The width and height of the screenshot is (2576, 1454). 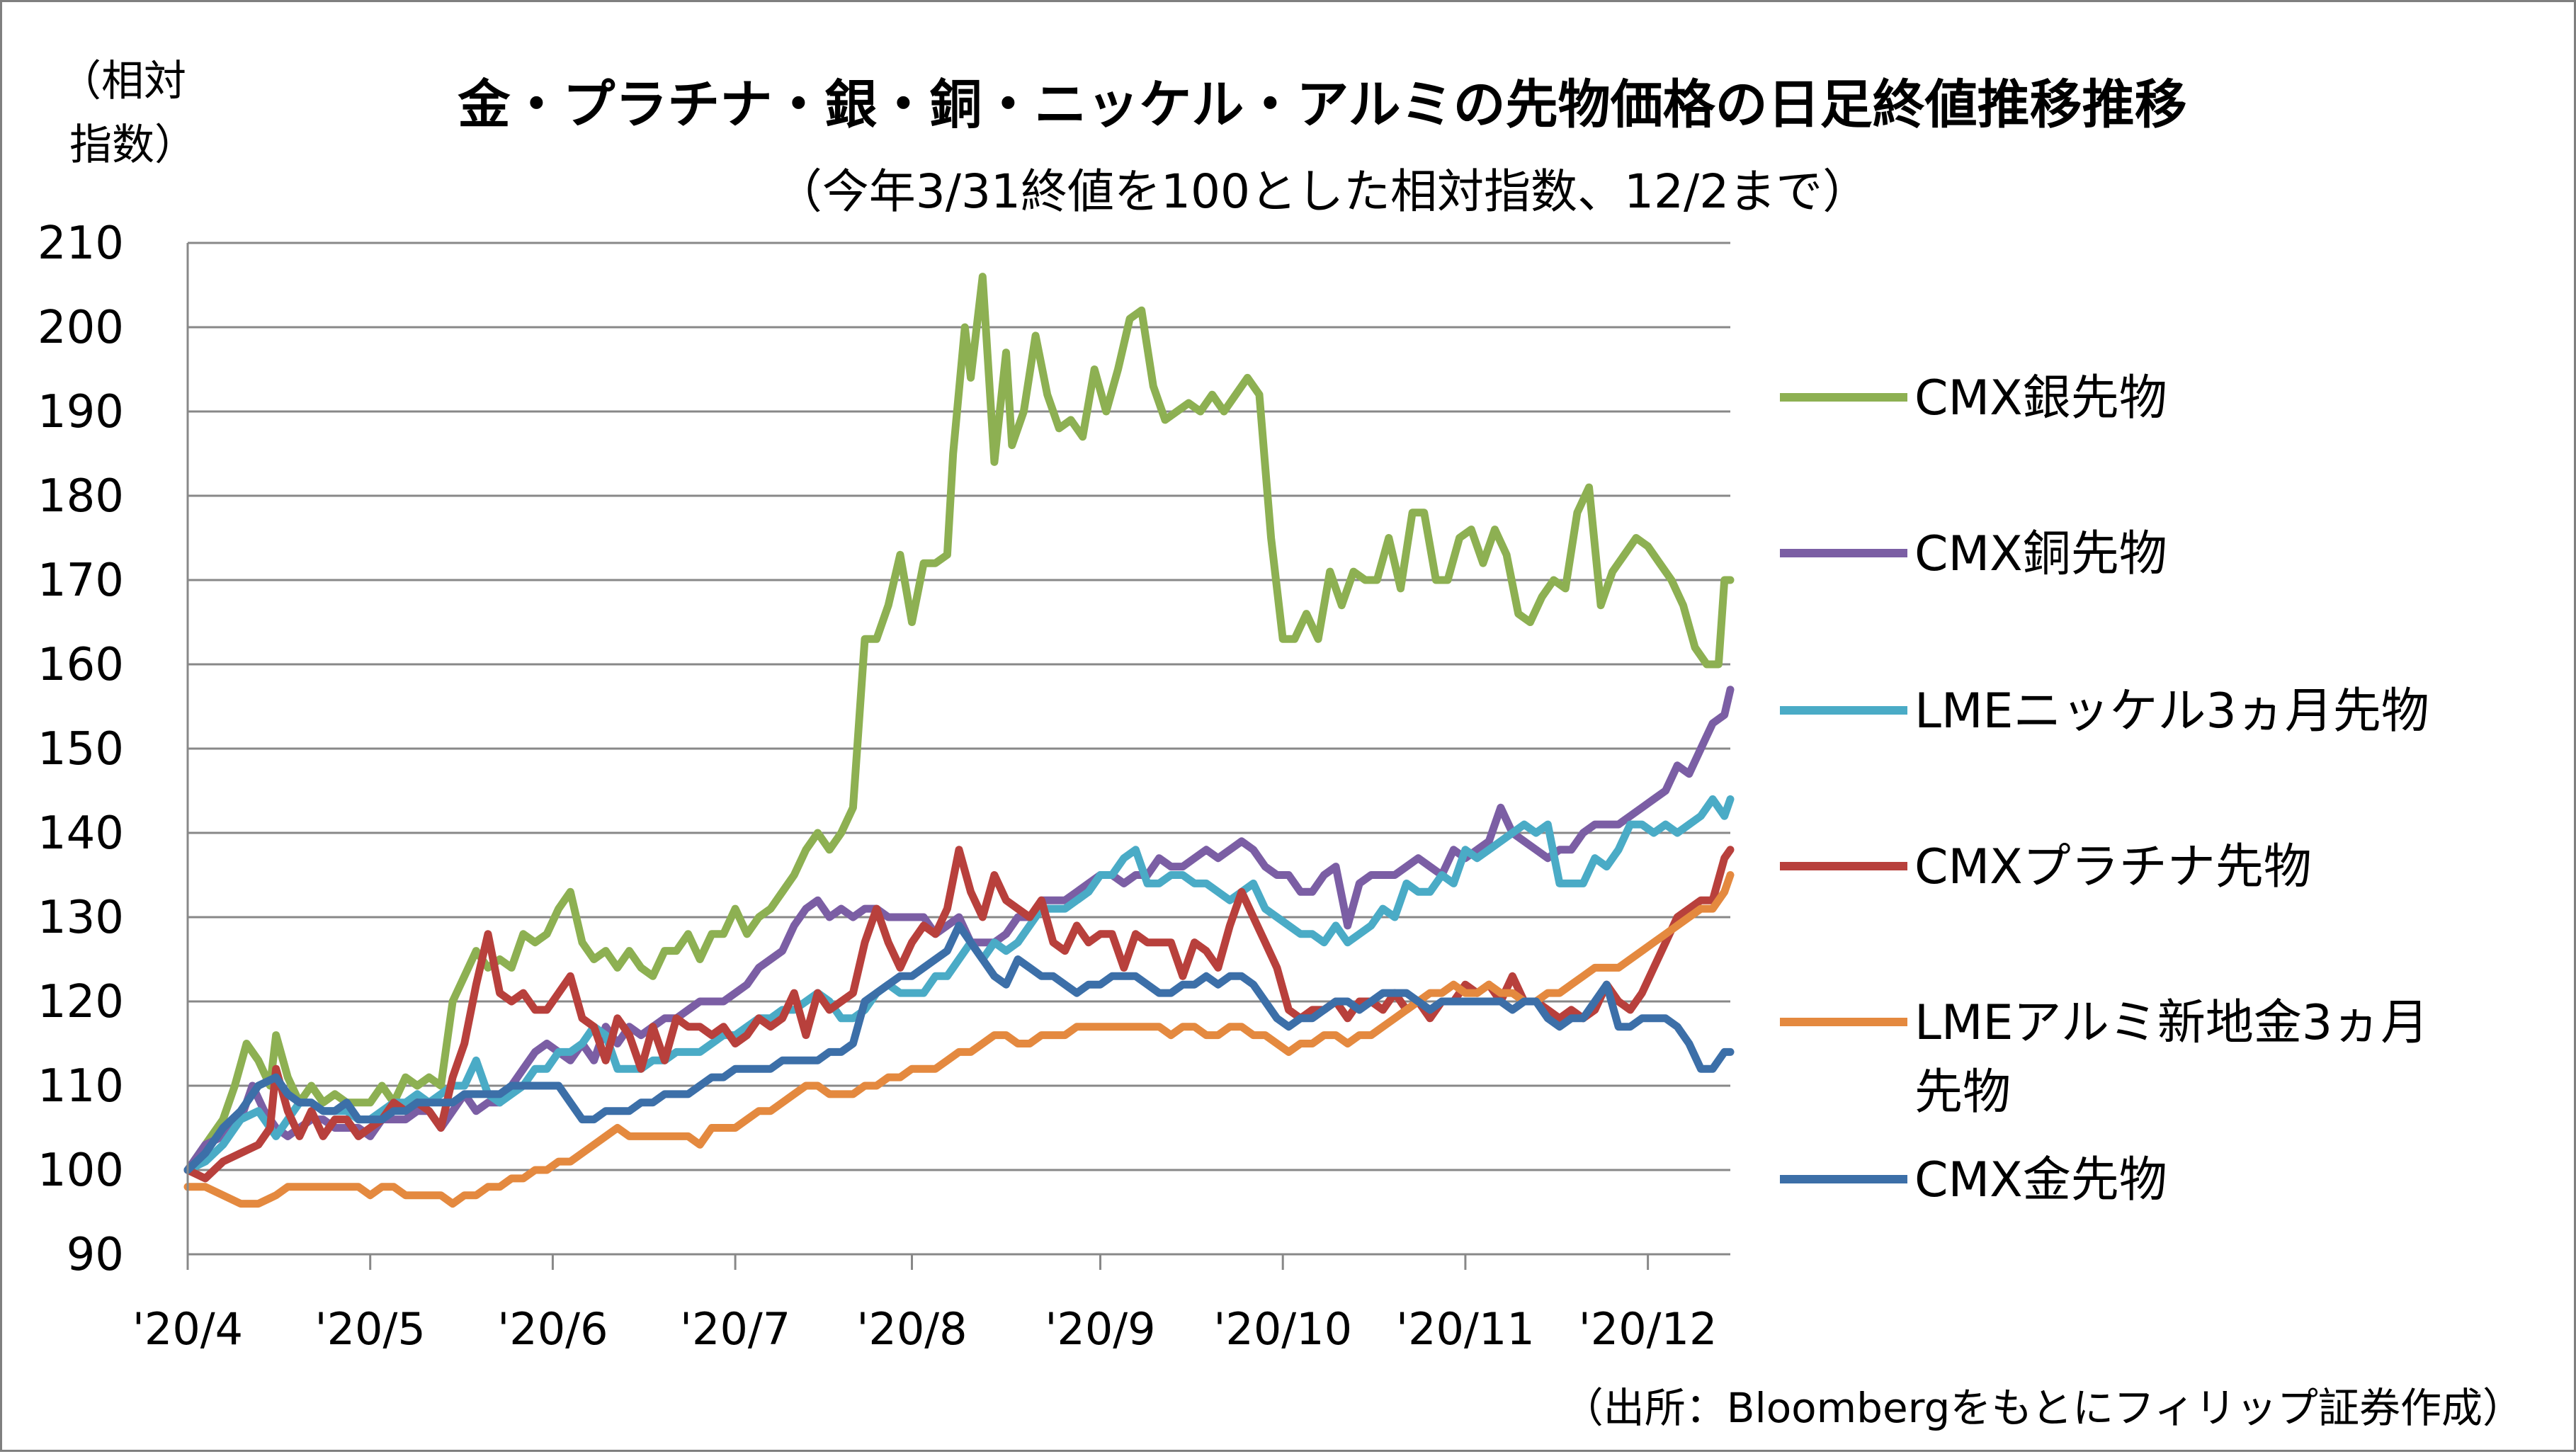 What do you see at coordinates (81, 1171) in the screenshot?
I see `y-tick-label: 100` at bounding box center [81, 1171].